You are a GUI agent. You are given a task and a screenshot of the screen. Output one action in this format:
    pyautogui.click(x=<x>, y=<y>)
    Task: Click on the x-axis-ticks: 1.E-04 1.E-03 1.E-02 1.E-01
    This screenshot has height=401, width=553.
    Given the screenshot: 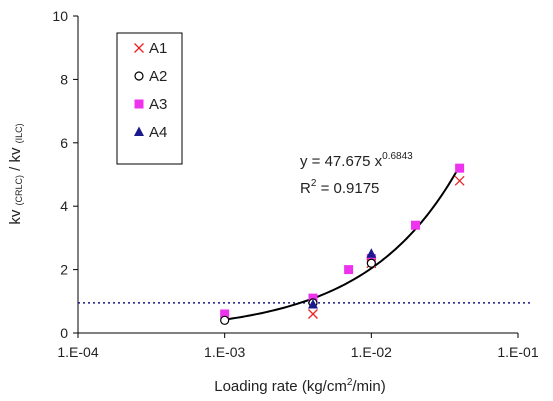 What is the action you would take?
    pyautogui.click(x=298, y=346)
    